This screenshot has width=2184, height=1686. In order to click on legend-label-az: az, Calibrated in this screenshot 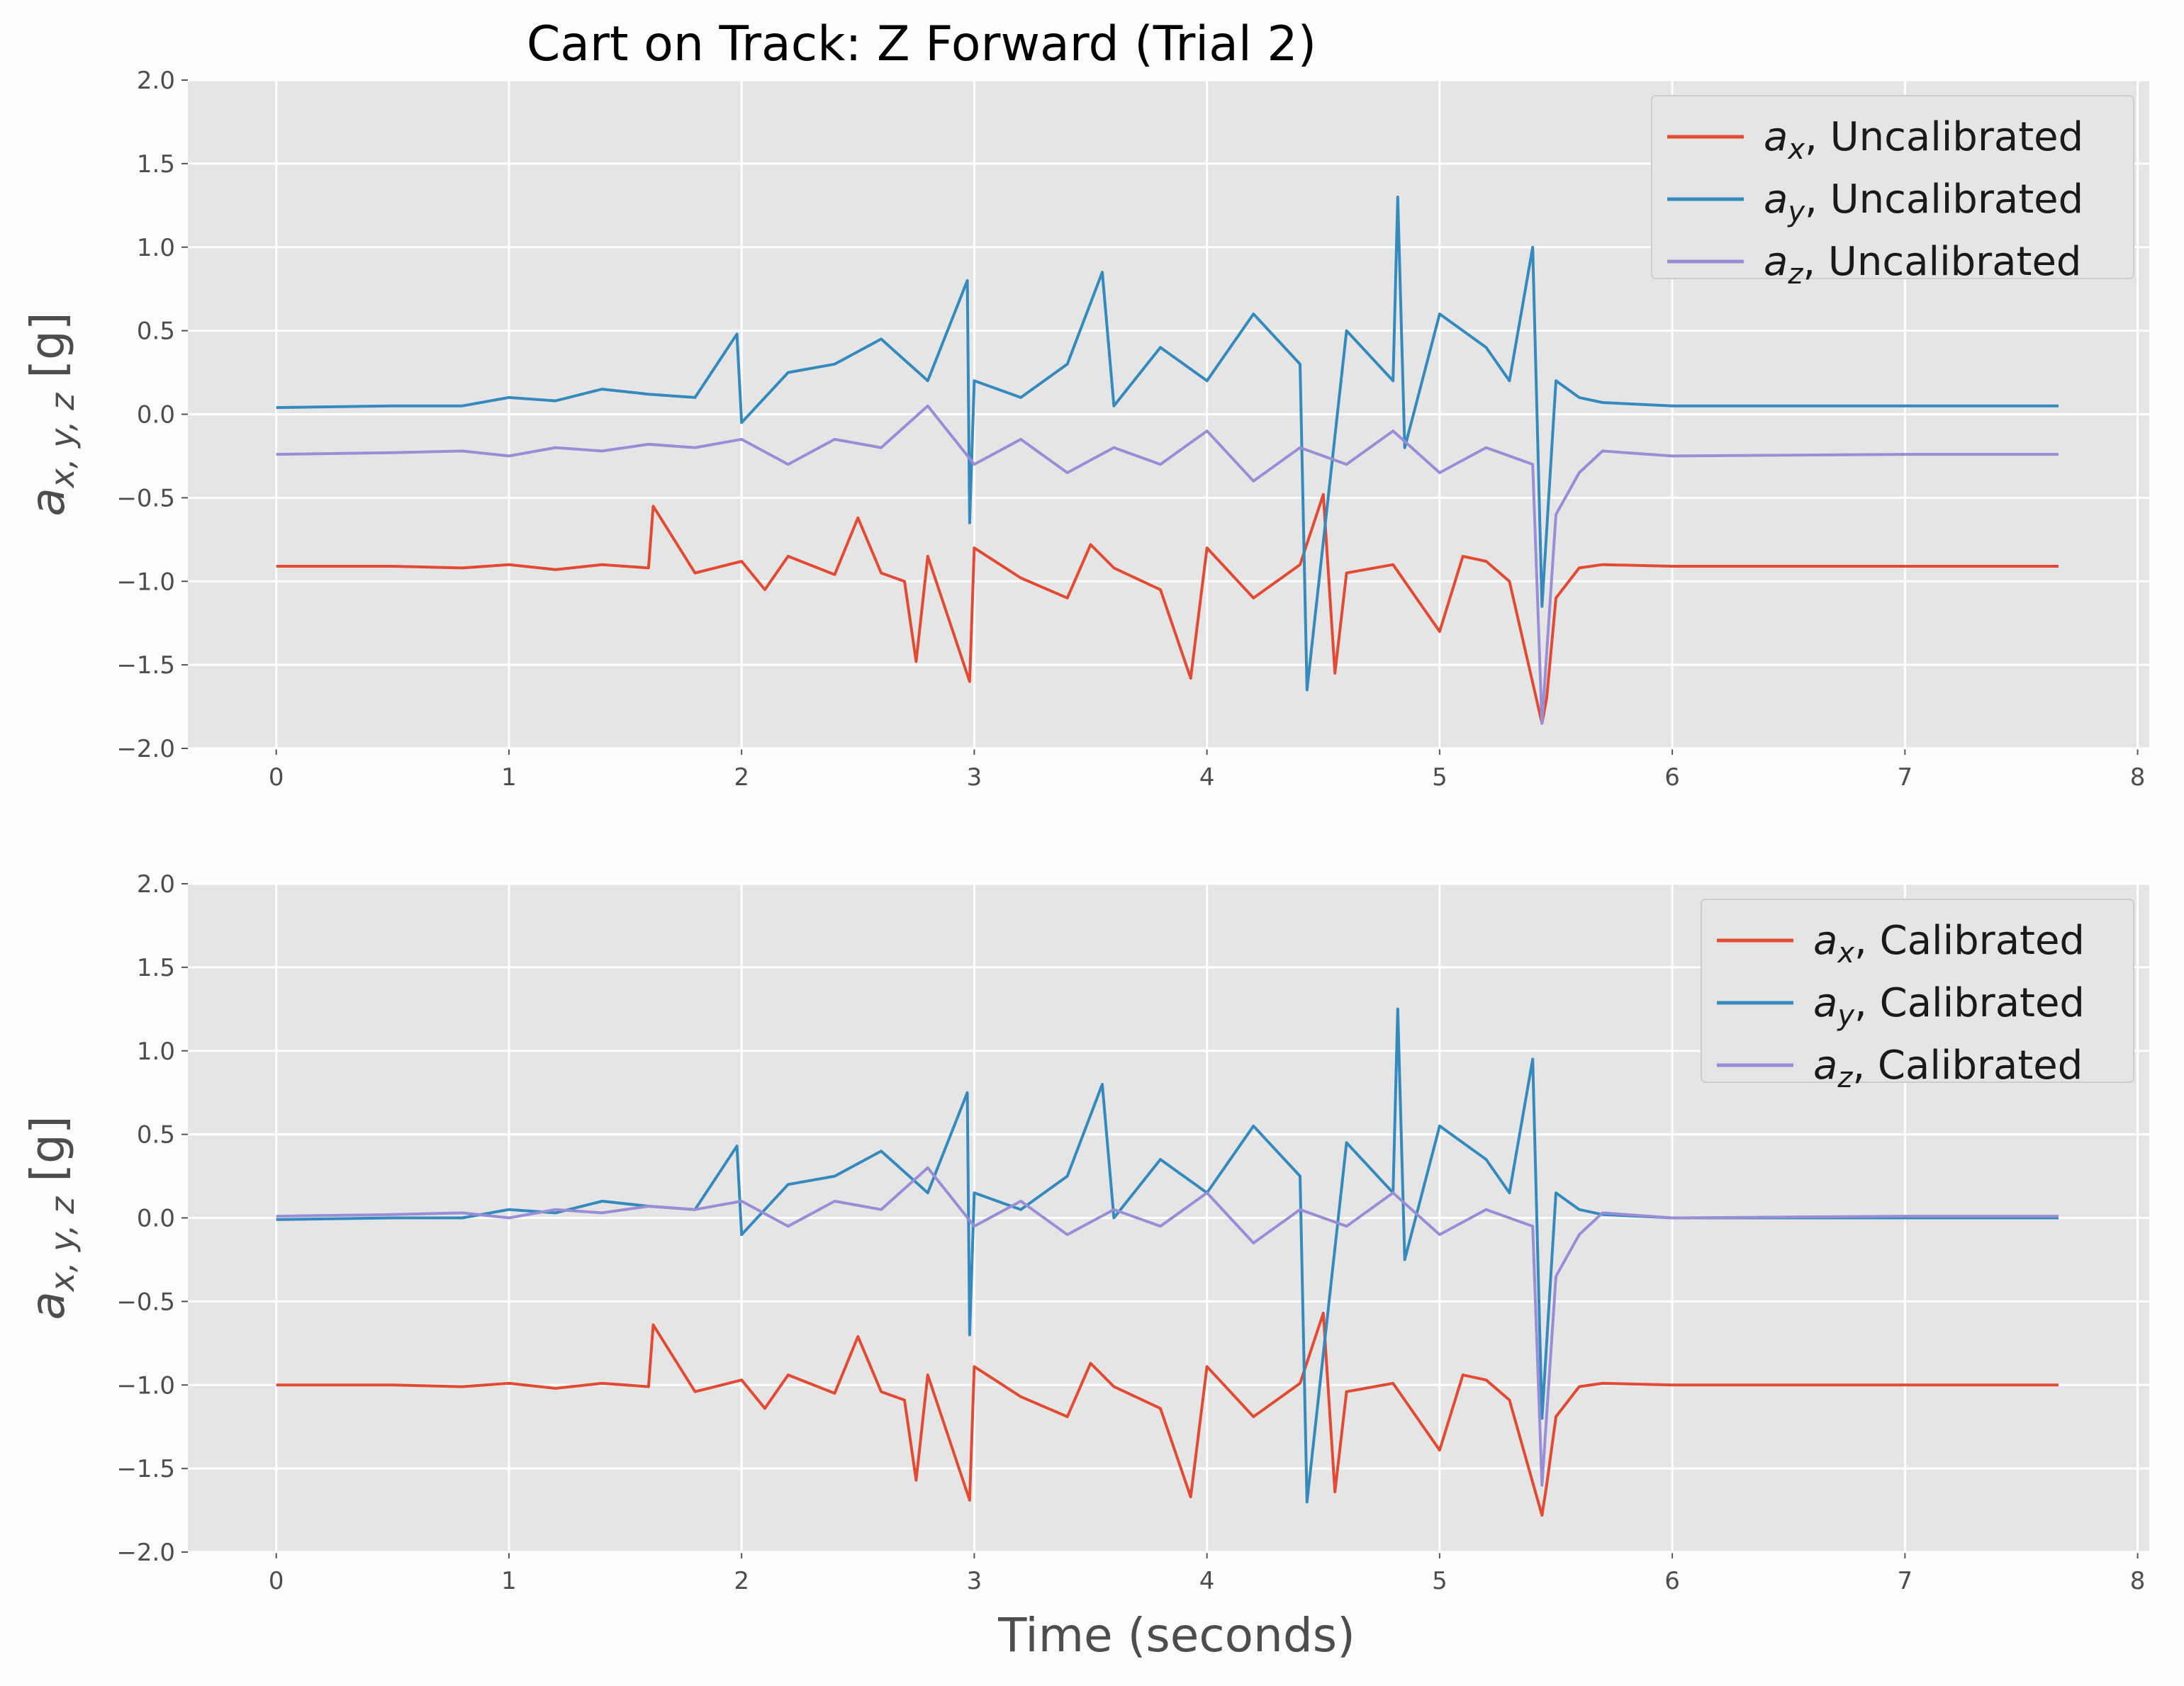, I will do `click(1948, 1068)`.